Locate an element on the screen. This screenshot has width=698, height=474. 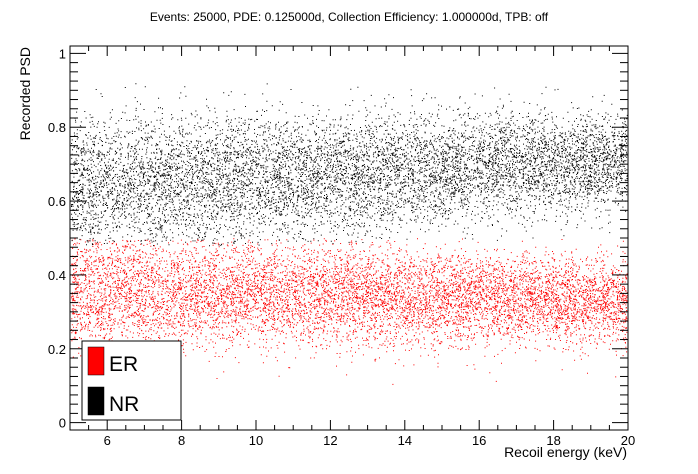
y-tick-label: 0.6 is located at coordinates (57, 201).